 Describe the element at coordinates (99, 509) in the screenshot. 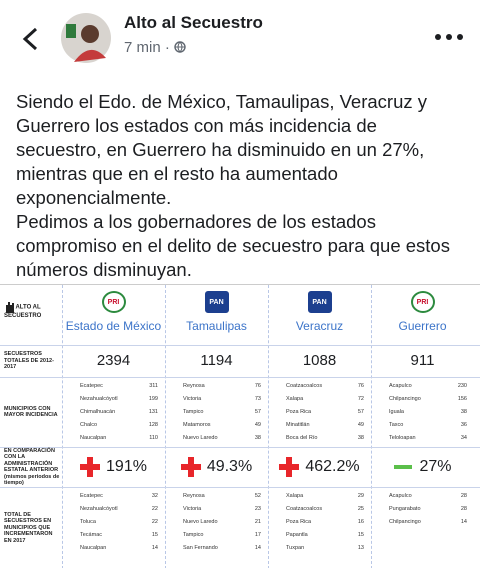

I see `municipality: Nezahualcóyotl` at that location.